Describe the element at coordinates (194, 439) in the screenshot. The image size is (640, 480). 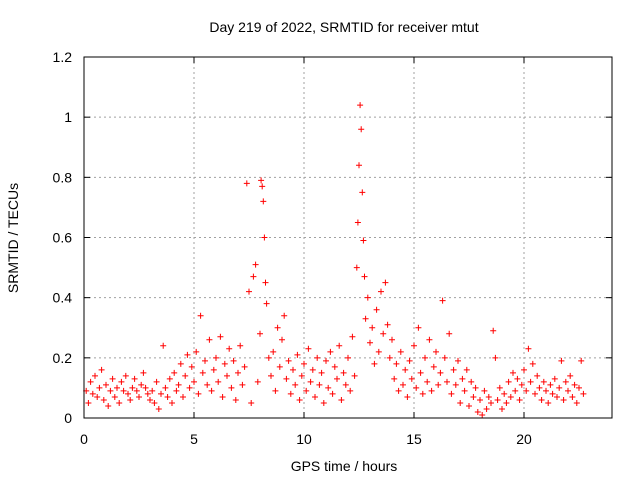
I see `x-tick-label: 5` at that location.